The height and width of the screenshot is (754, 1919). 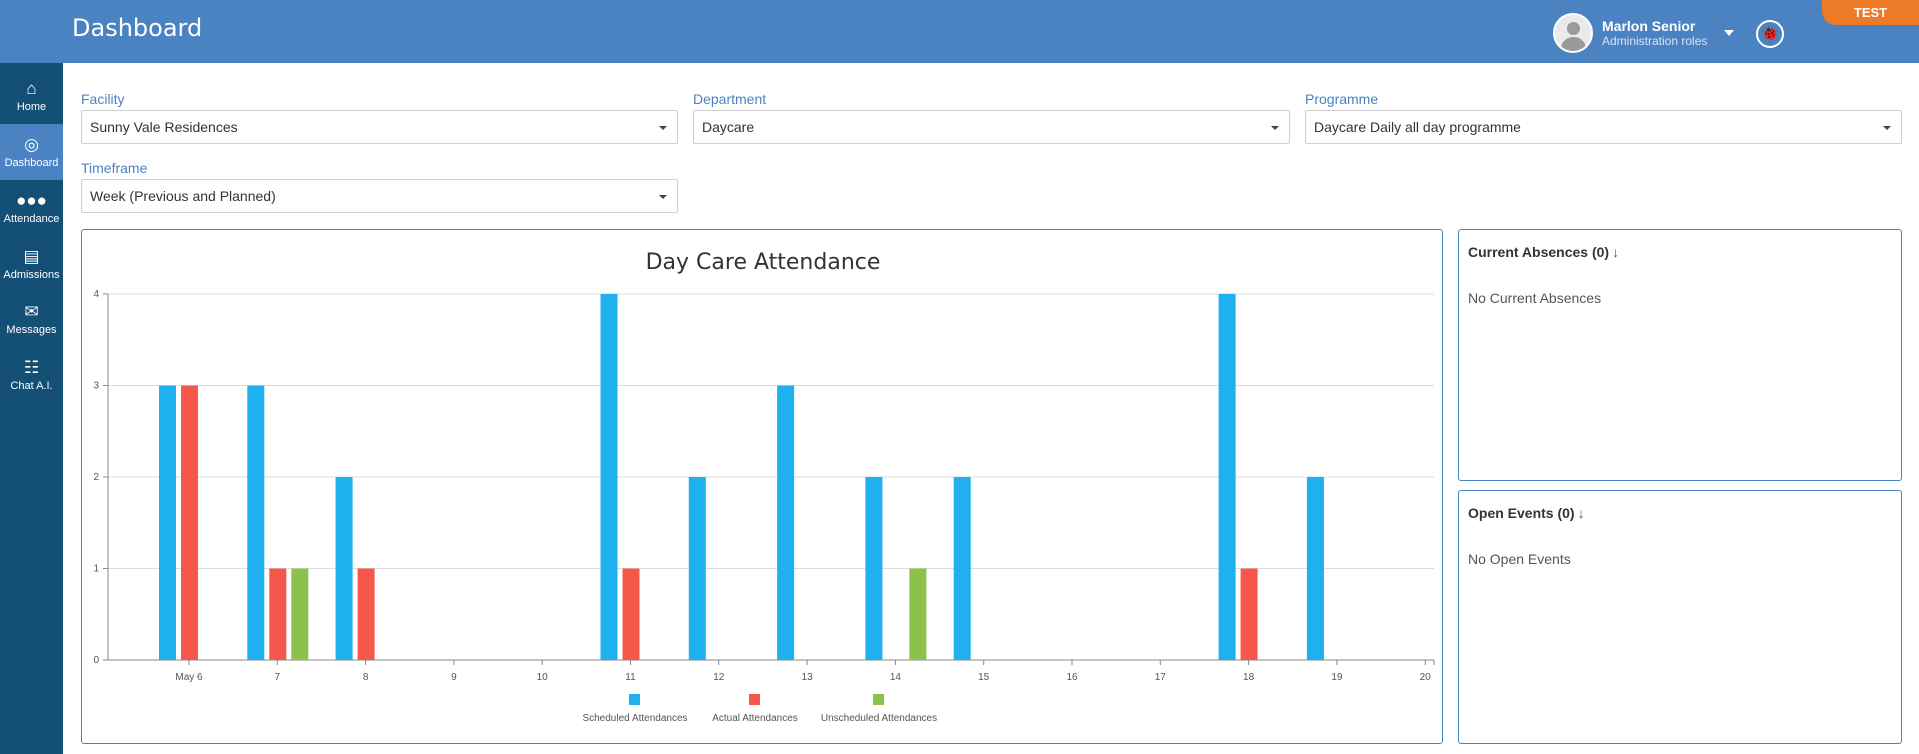 I want to click on current-absences-title: Current Absences (0) ↓, so click(x=1543, y=252).